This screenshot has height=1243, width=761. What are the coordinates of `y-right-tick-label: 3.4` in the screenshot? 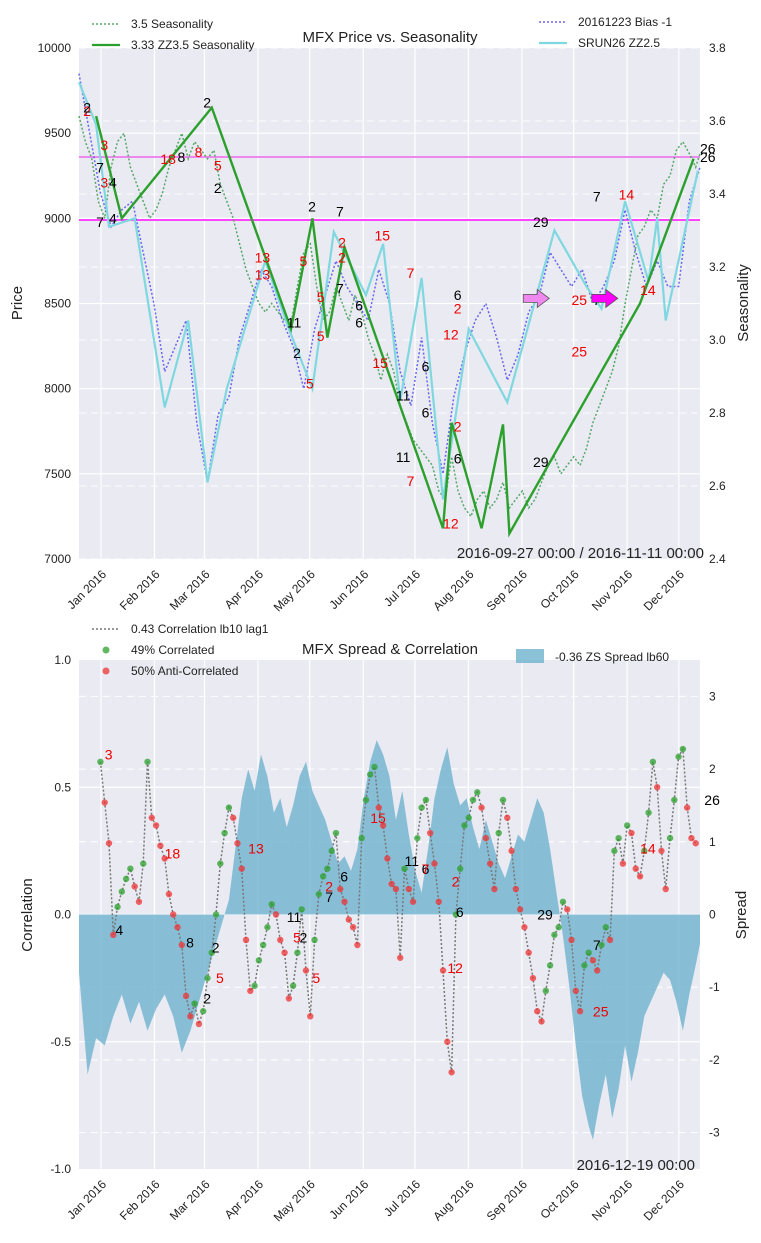 It's located at (717, 194).